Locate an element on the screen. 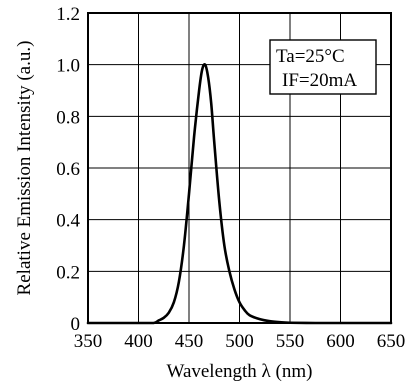 The width and height of the screenshot is (417, 386). y-tick-label-1: 0.2 is located at coordinates (68, 272).